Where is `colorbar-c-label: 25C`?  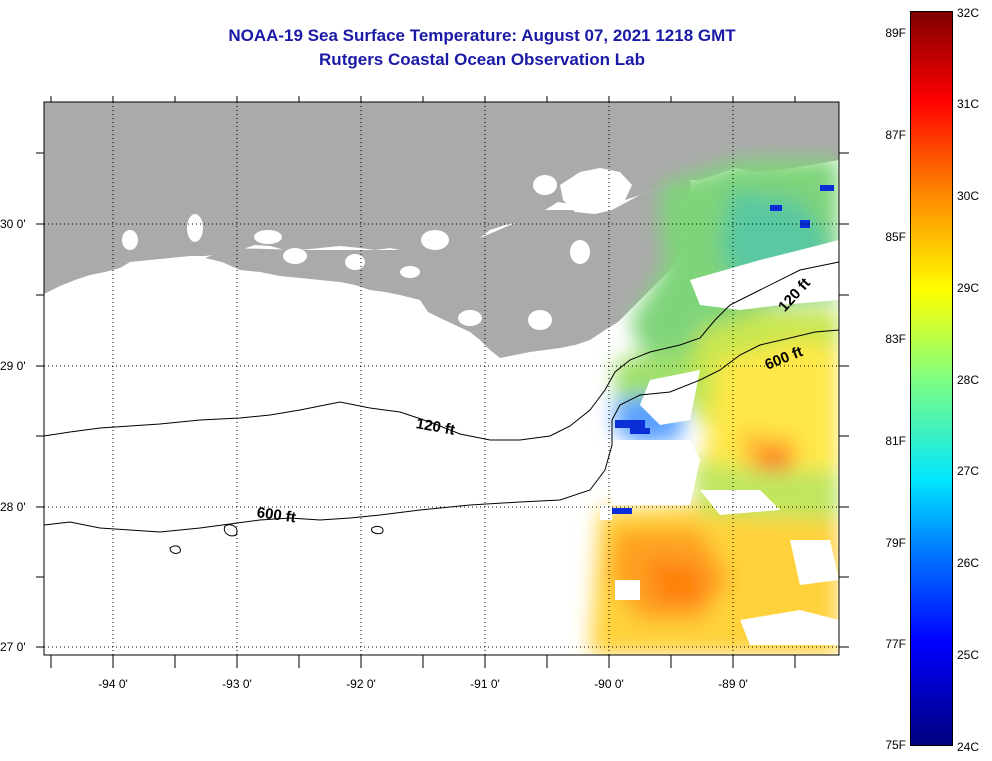 colorbar-c-label: 25C is located at coordinates (968, 655).